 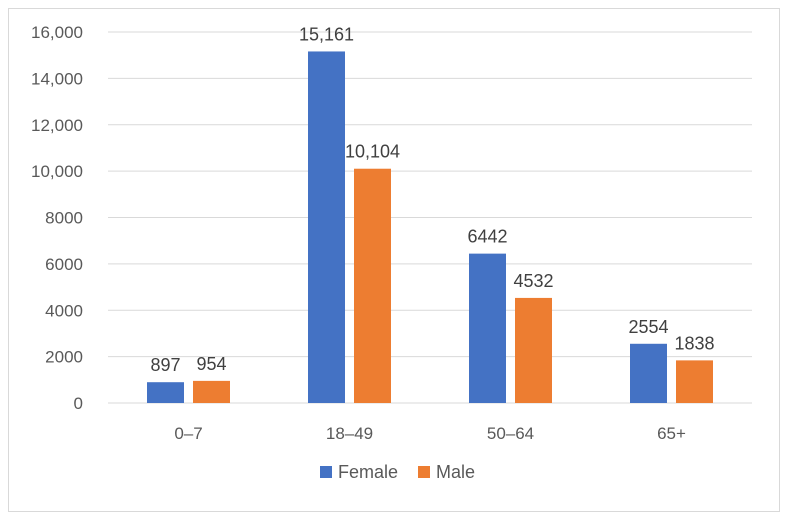 What do you see at coordinates (188, 433) in the screenshot?
I see `x-tick-label: 0–7` at bounding box center [188, 433].